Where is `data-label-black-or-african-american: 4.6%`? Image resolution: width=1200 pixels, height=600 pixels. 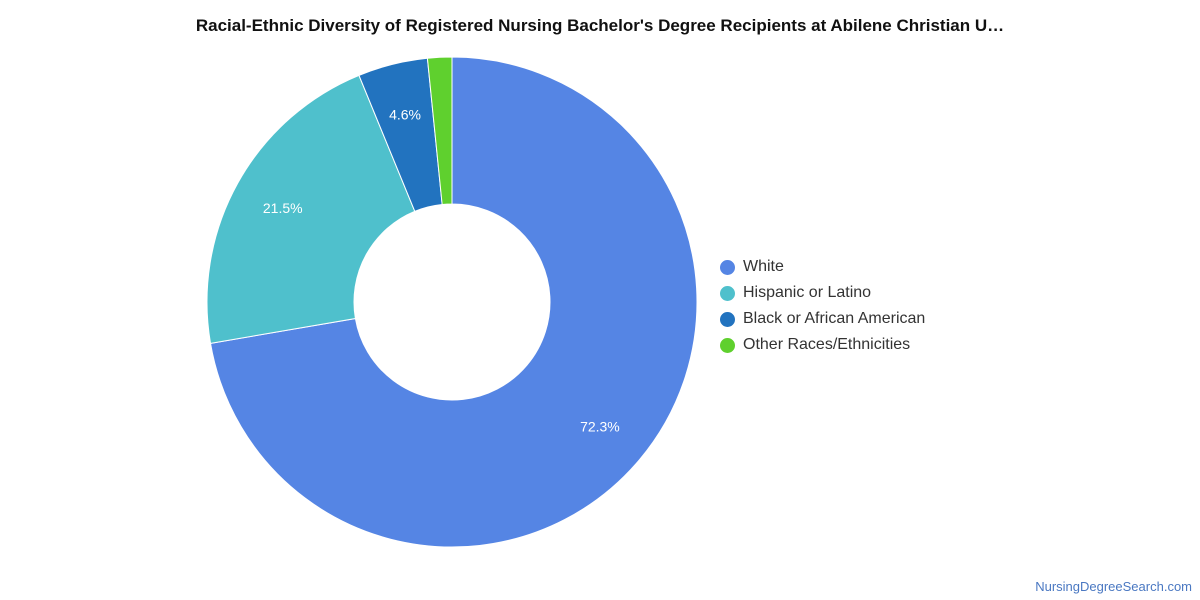
data-label-black-or-african-american: 4.6% is located at coordinates (405, 114).